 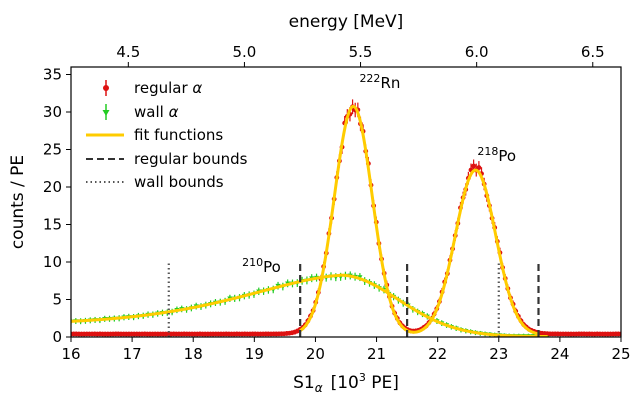 What do you see at coordinates (52, 150) in the screenshot?
I see `y-tick-label: 25` at bounding box center [52, 150].